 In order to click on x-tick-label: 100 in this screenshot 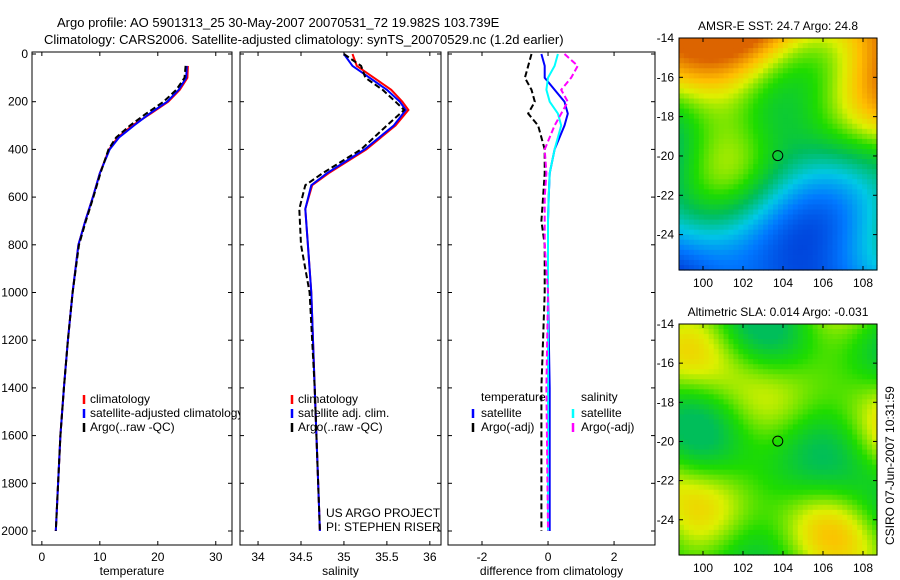, I will do `click(703, 568)`.